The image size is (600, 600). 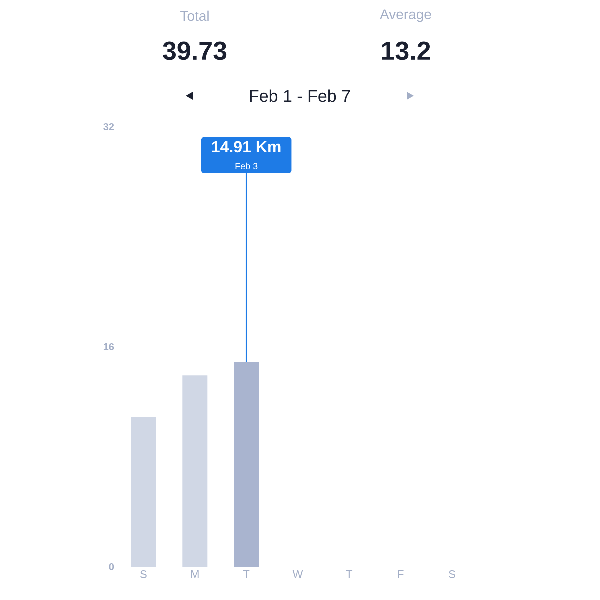 I want to click on text: Total, so click(x=194, y=16).